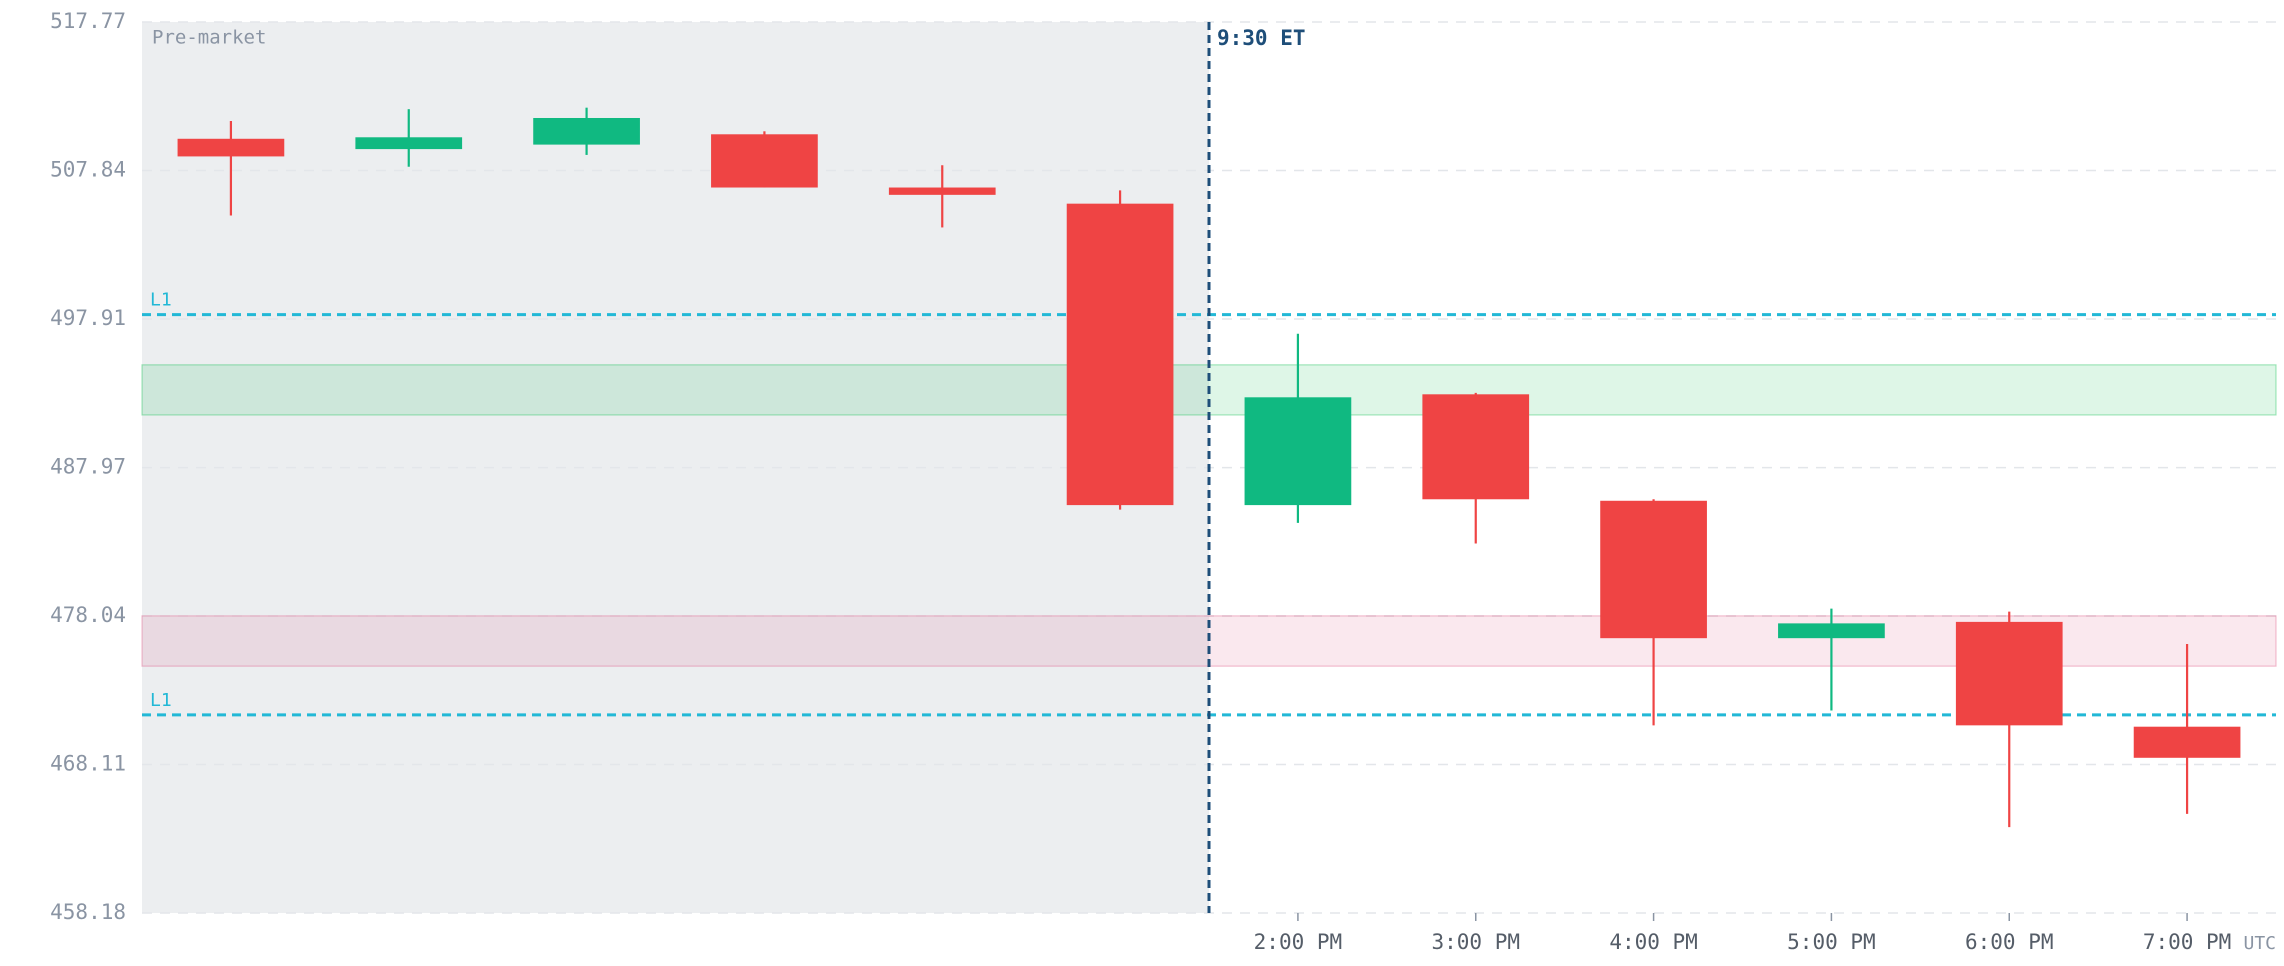 This screenshot has height=966, width=2284. What do you see at coordinates (88, 467) in the screenshot?
I see `y-tick-label: 487.97` at bounding box center [88, 467].